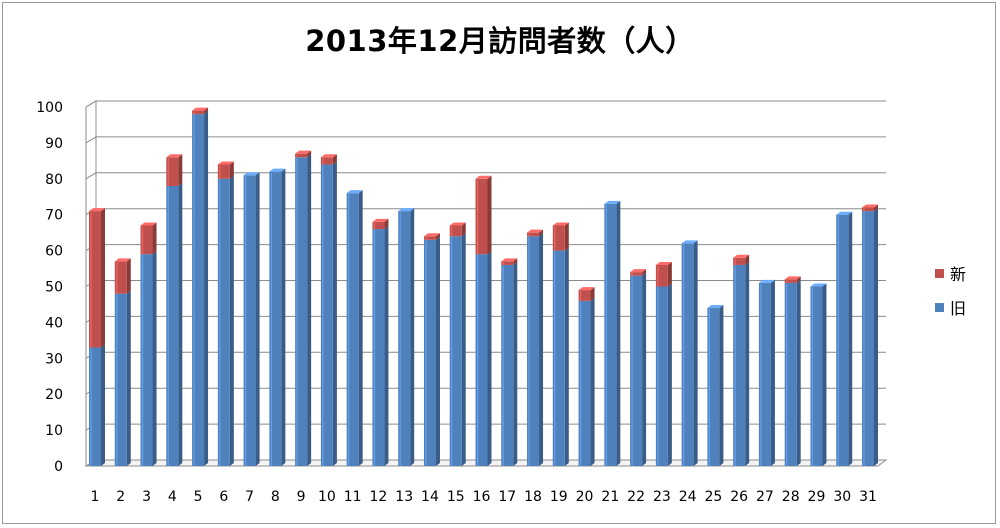  What do you see at coordinates (485, 104) in the screenshot?
I see `gridline` at bounding box center [485, 104].